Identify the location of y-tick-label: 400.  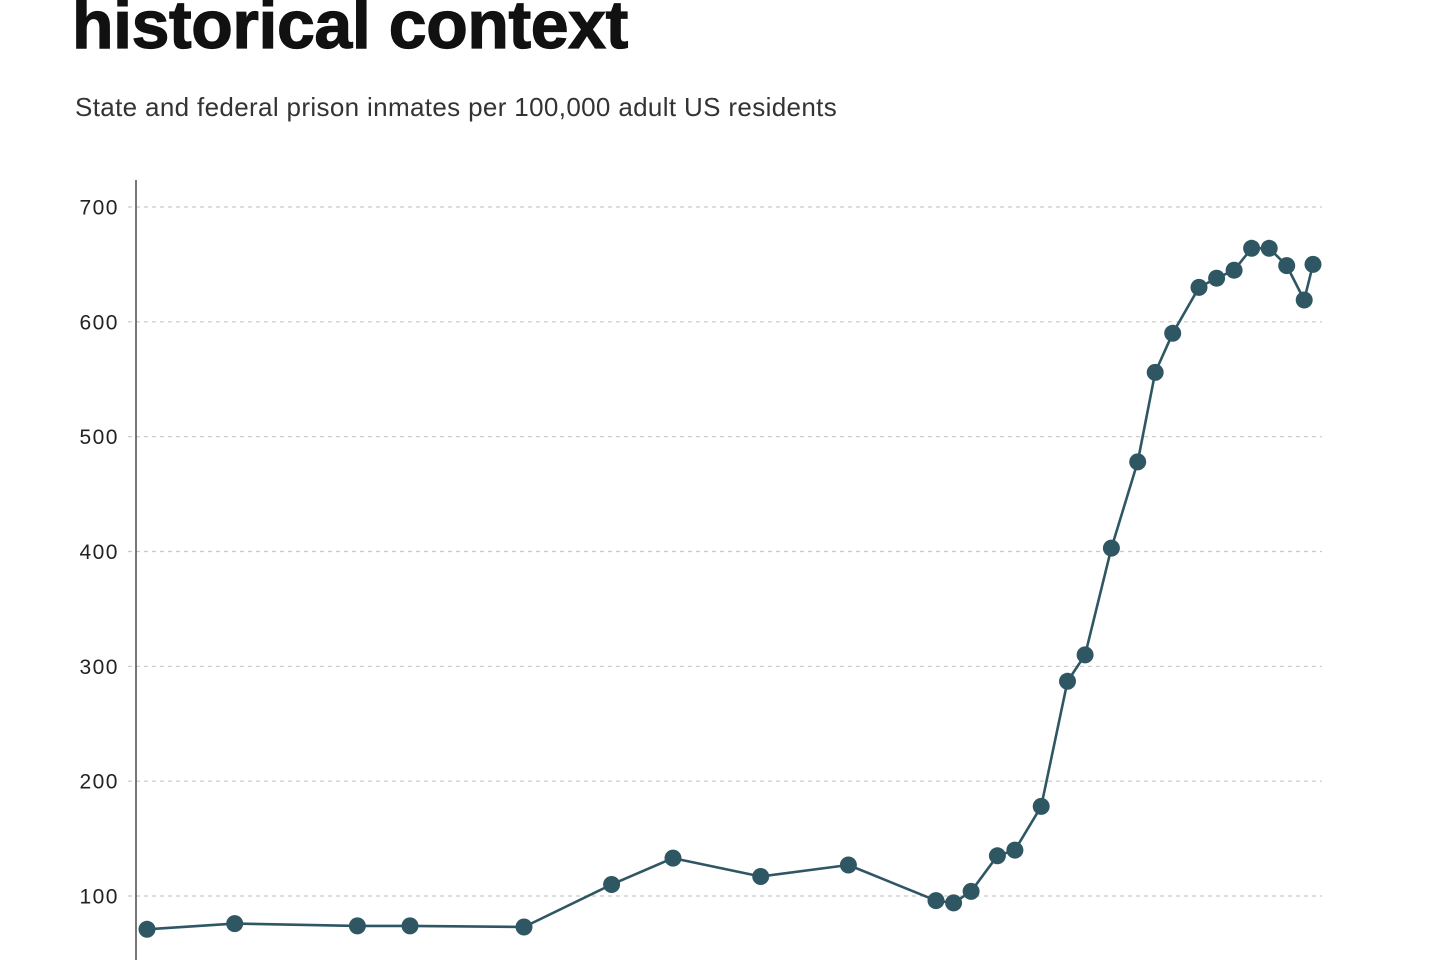
(99, 552).